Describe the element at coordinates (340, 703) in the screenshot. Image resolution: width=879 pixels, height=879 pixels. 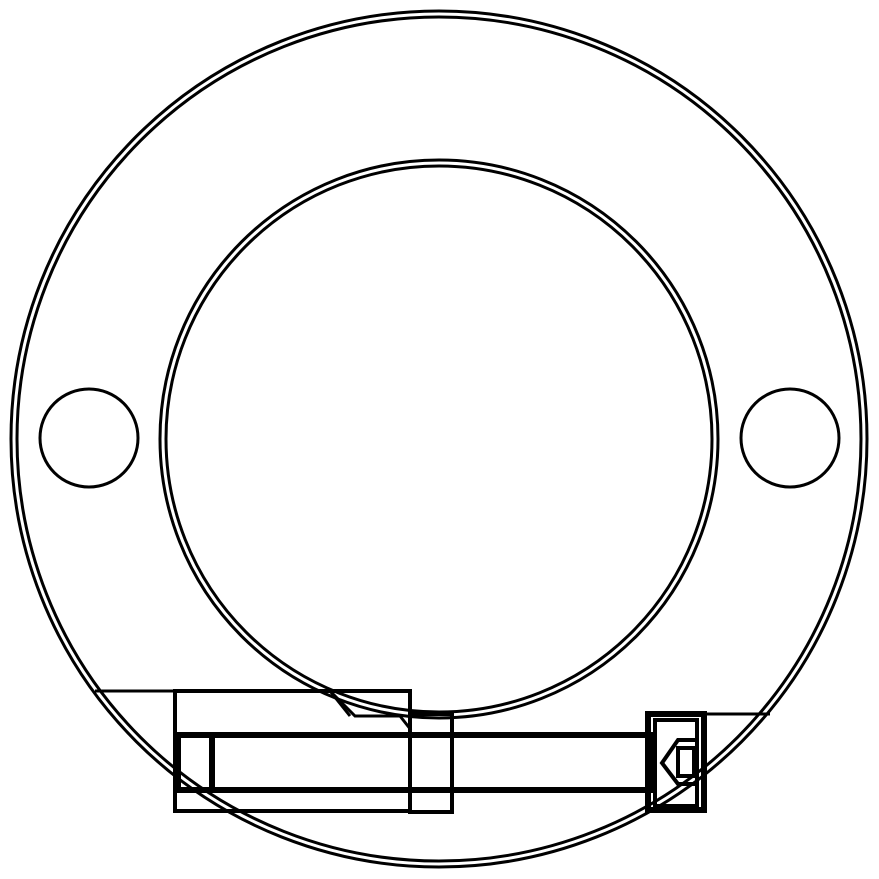
I see `chamfer-line` at that location.